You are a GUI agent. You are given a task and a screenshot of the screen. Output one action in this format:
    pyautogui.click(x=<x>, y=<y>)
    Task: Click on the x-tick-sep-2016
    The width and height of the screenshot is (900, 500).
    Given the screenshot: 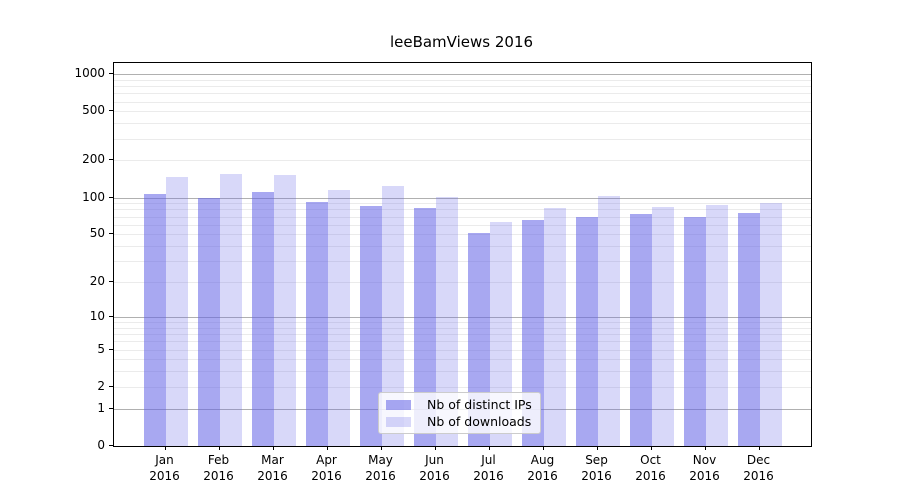 What is the action you would take?
    pyautogui.click(x=597, y=448)
    